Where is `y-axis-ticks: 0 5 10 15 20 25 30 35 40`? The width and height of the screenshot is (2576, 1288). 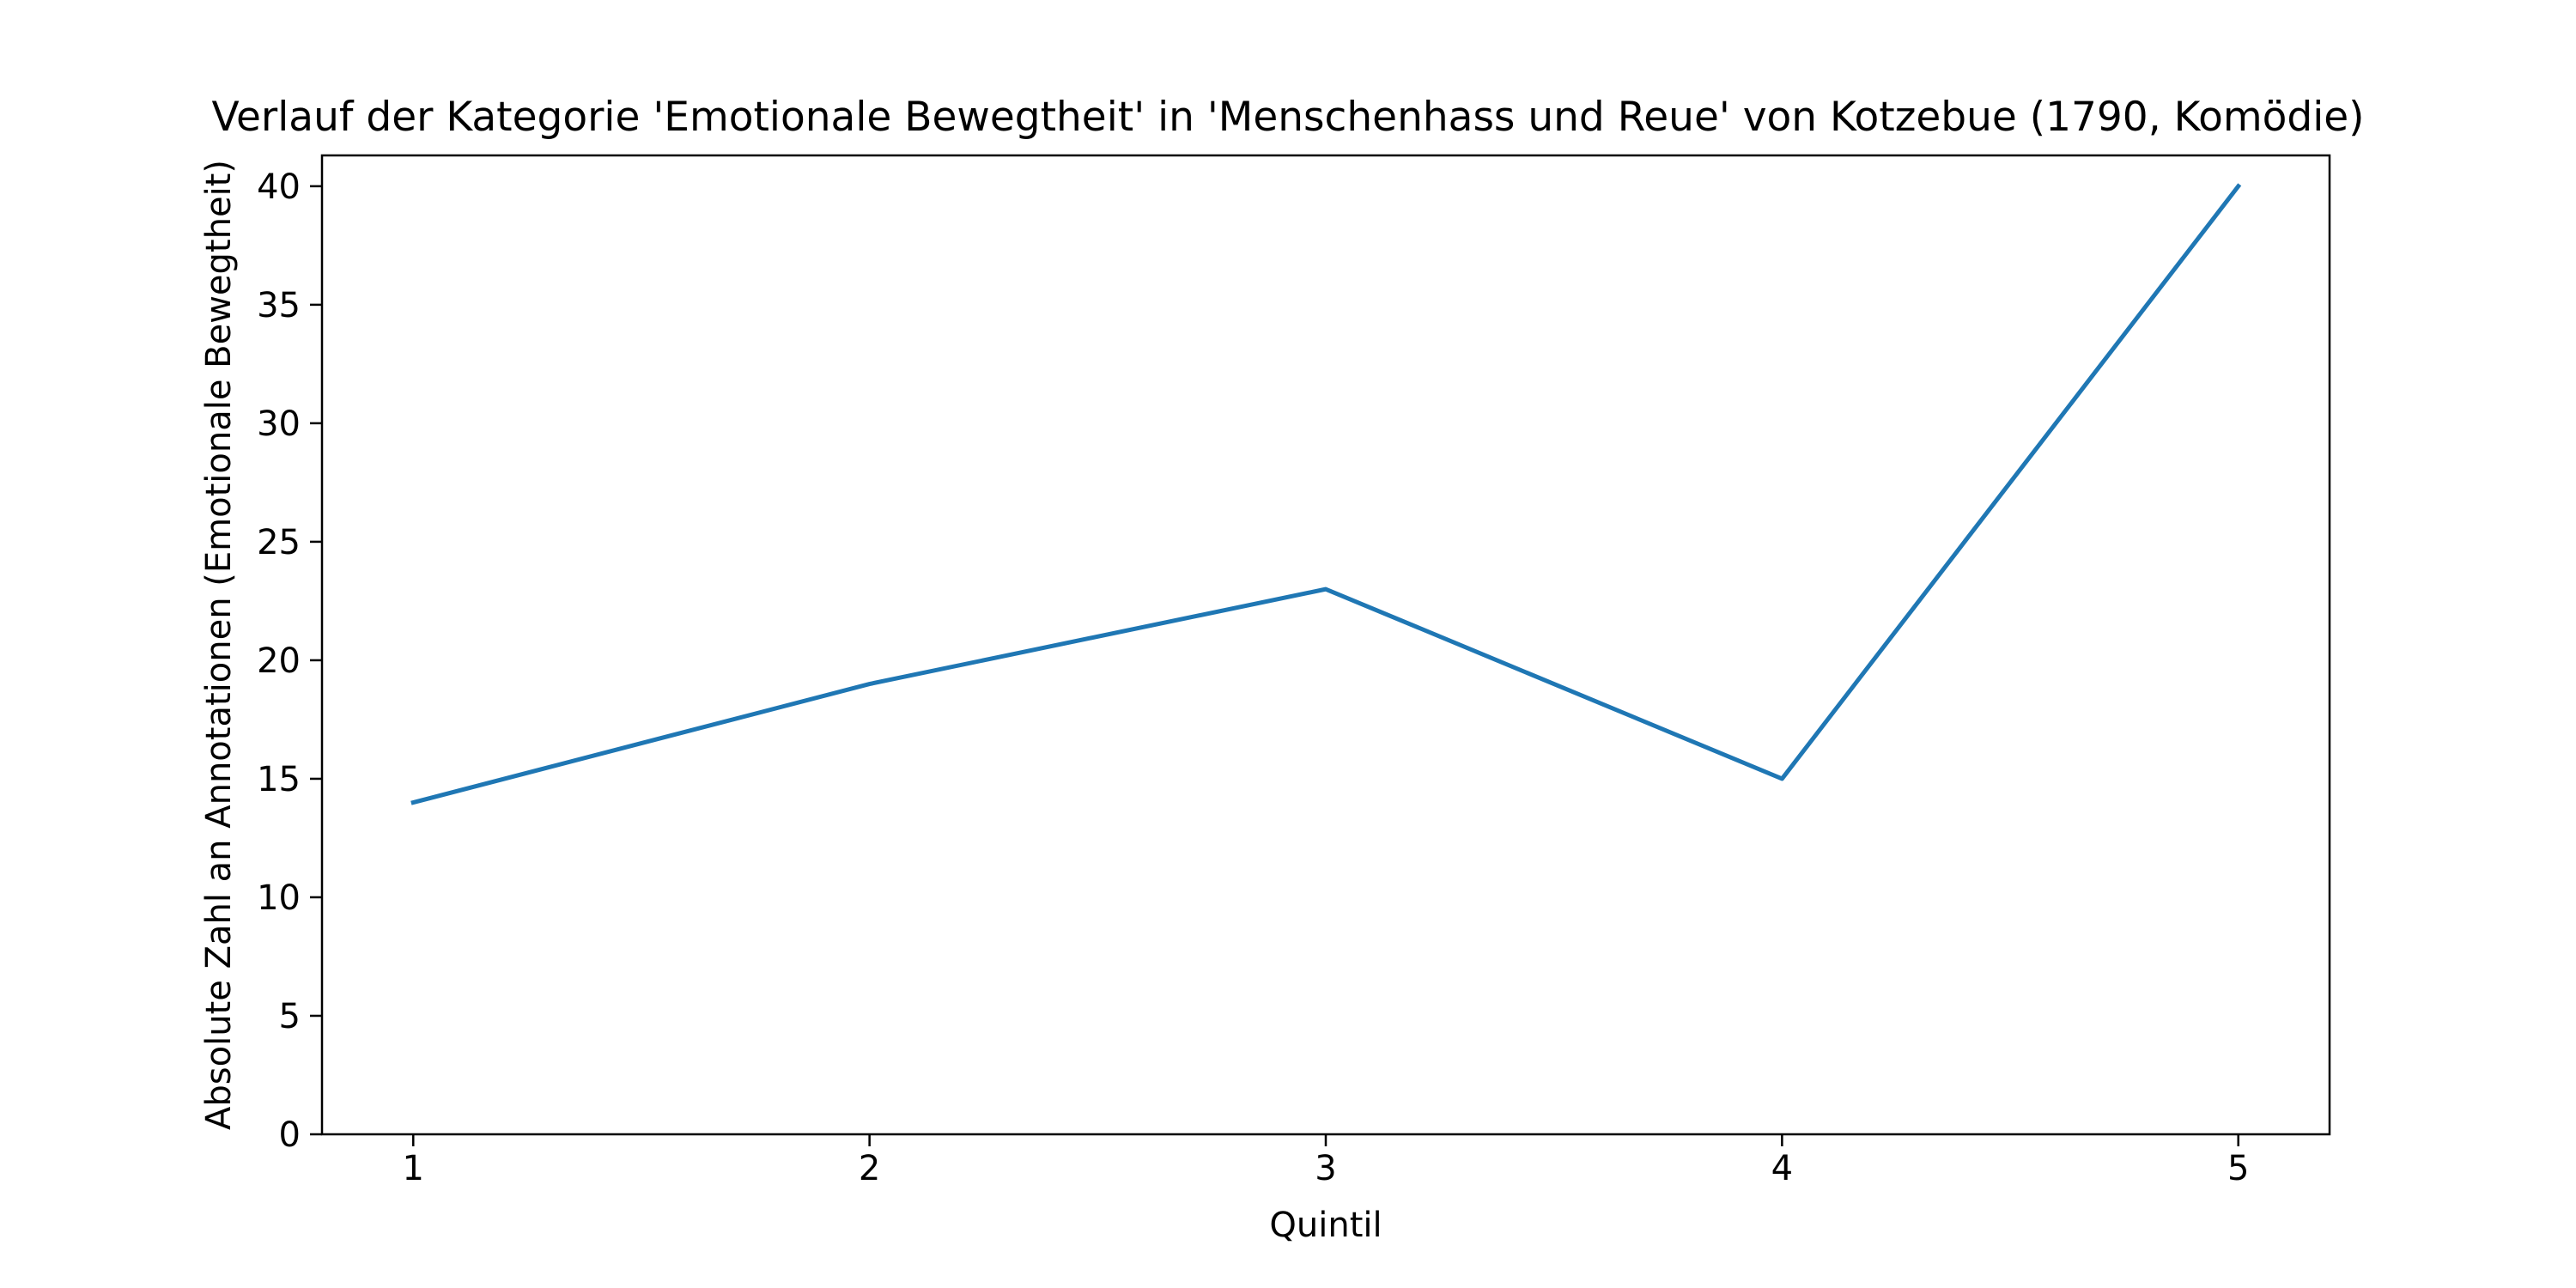
y-axis-ticks: 0 5 10 15 20 25 30 35 40 is located at coordinates (290, 661).